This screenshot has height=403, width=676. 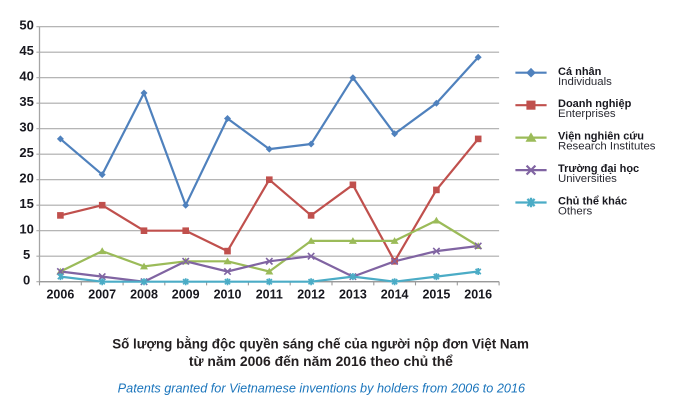 I want to click on svg-text: 2007, so click(x=102, y=295).